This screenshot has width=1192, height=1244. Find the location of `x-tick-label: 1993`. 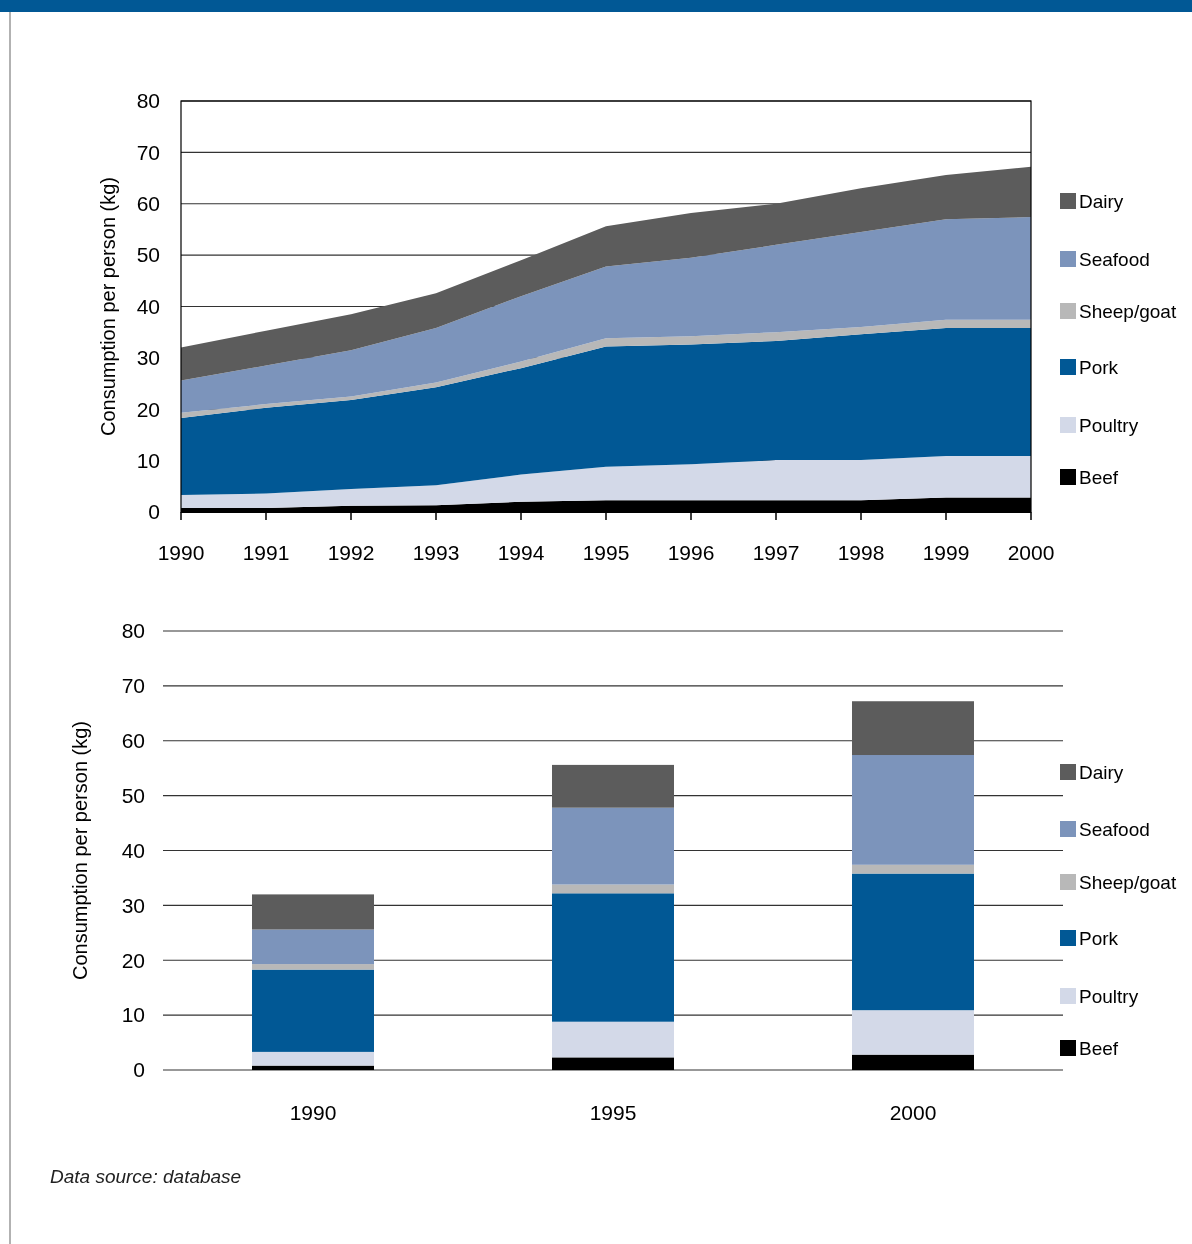

x-tick-label: 1993 is located at coordinates (436, 552).